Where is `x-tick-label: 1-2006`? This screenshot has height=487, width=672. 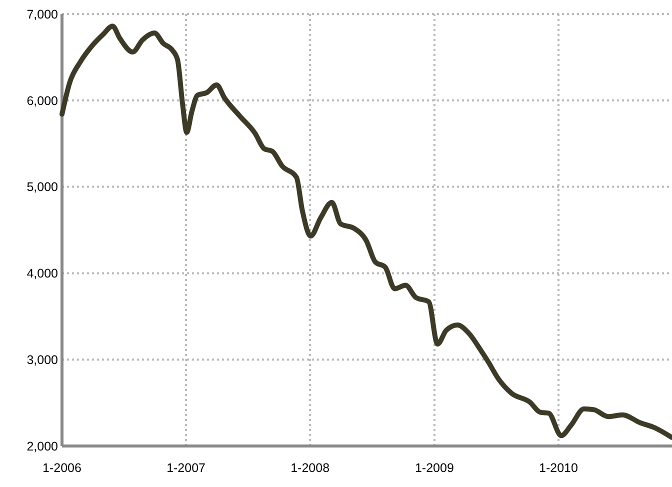 x-tick-label: 1-2006 is located at coordinates (62, 468).